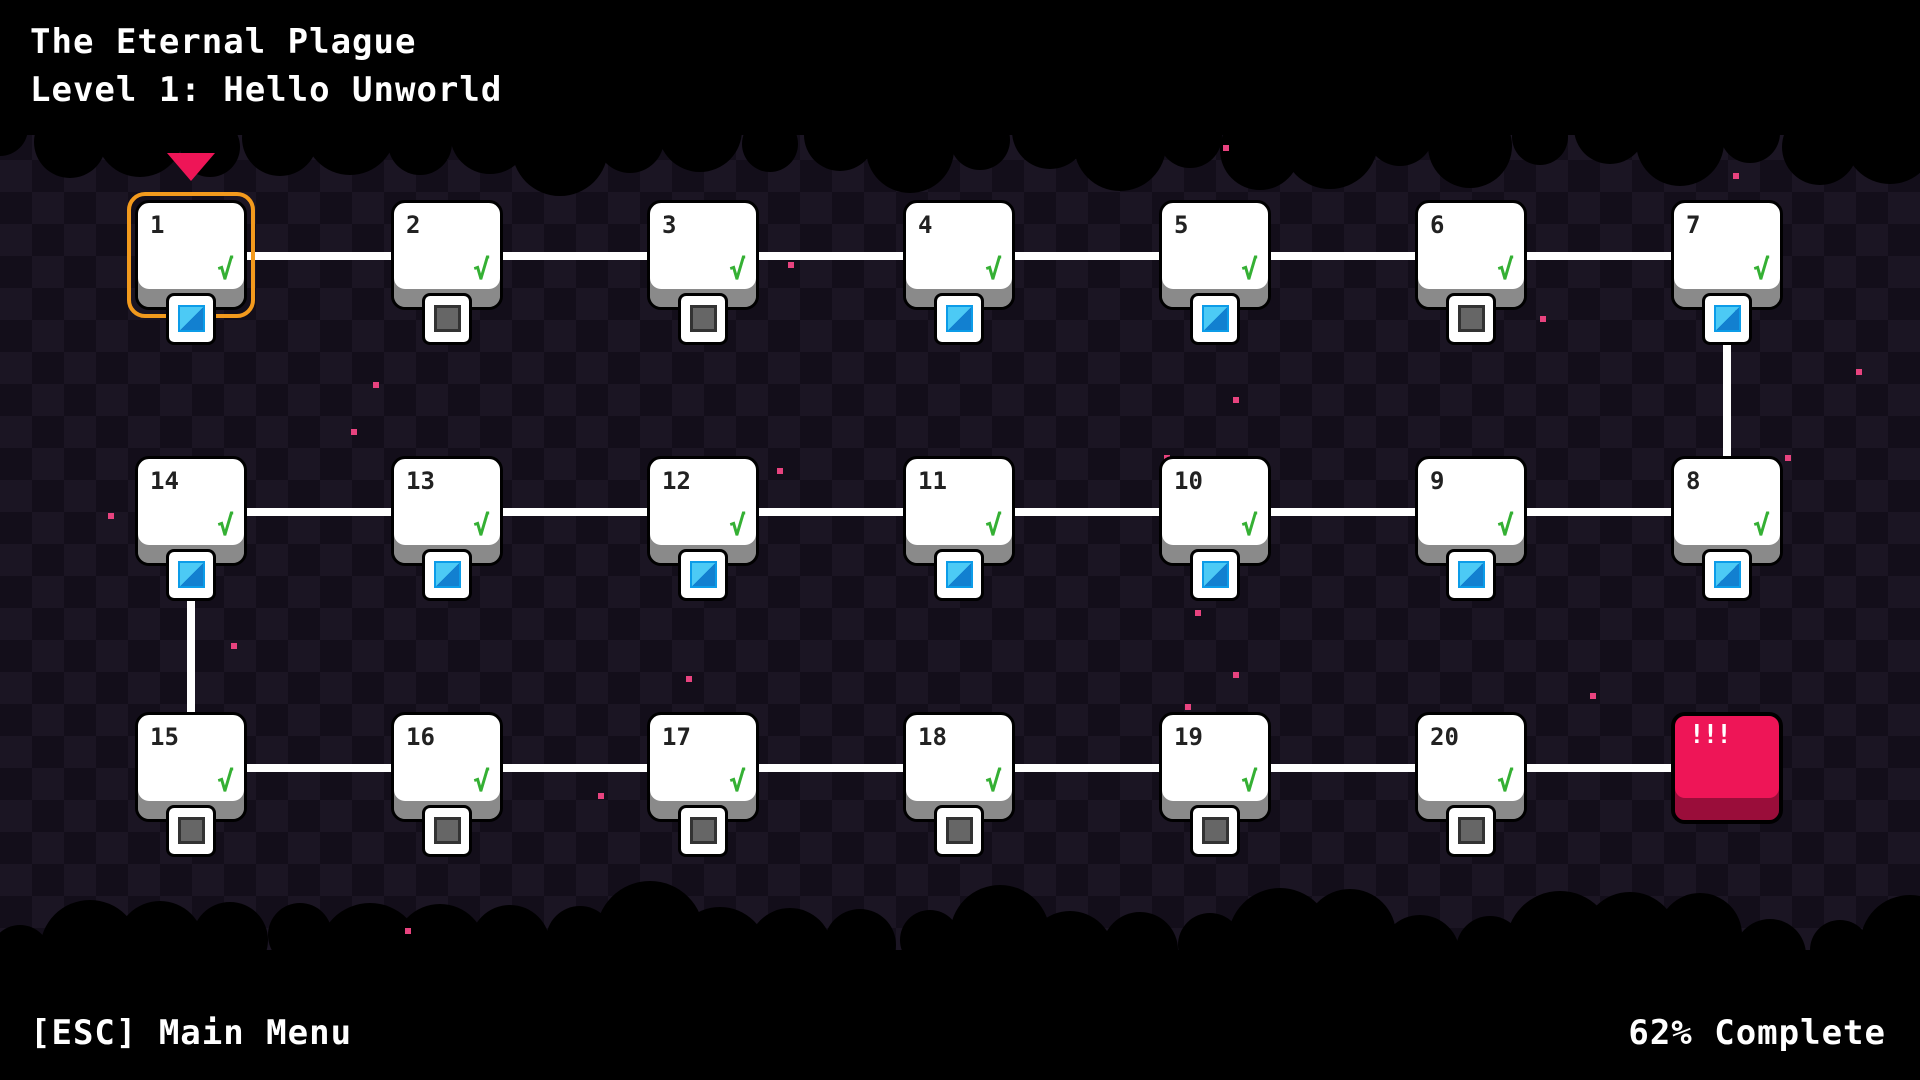 This screenshot has height=1080, width=1920. What do you see at coordinates (932, 481) in the screenshot?
I see `level-number: 11` at bounding box center [932, 481].